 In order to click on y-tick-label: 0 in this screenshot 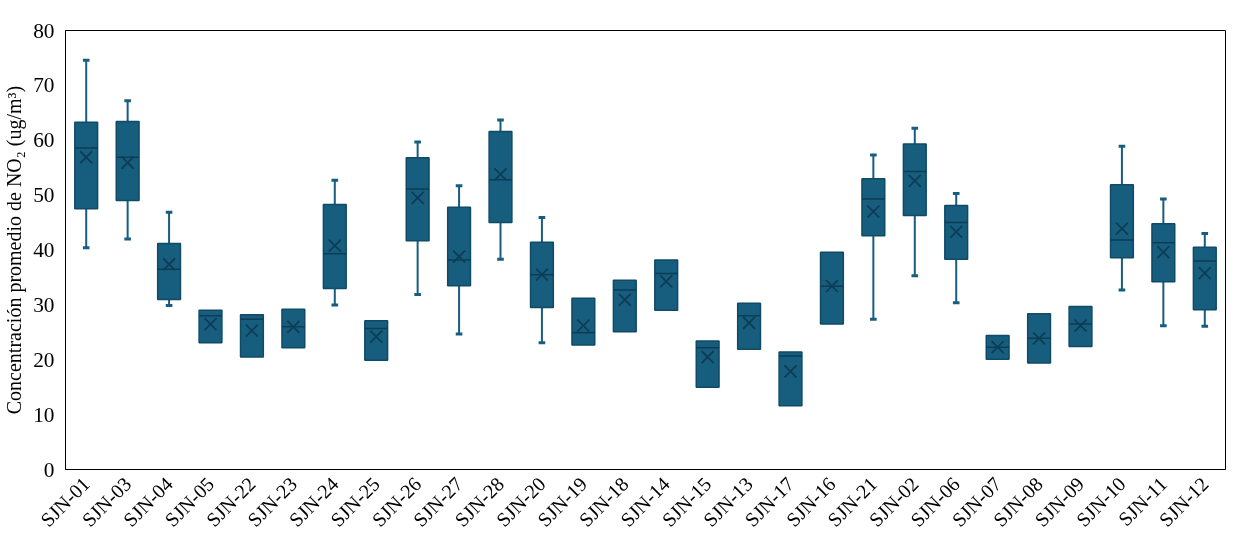, I will do `click(49, 469)`.